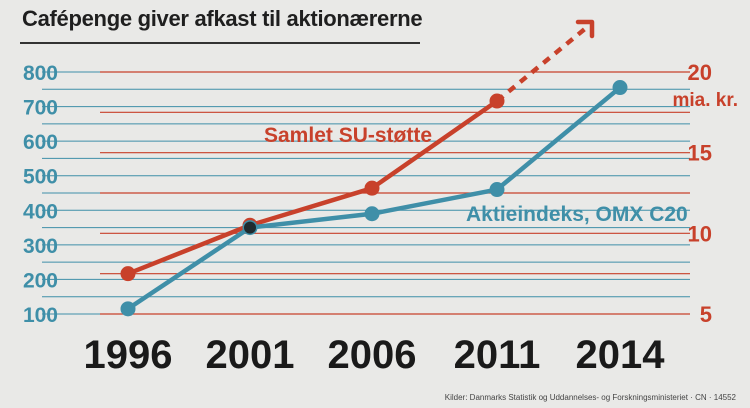 This screenshot has width=750, height=408. What do you see at coordinates (40, 315) in the screenshot?
I see `left-tick-label: 100` at bounding box center [40, 315].